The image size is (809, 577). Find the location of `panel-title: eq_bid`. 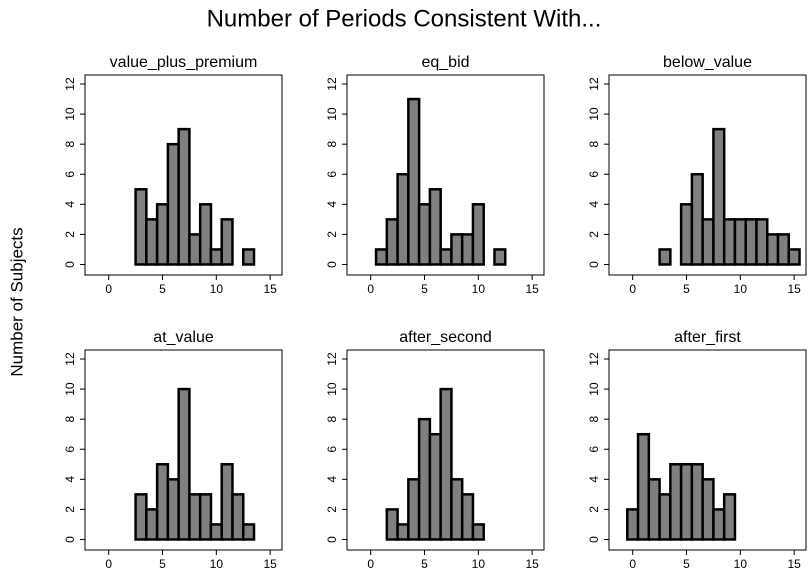

panel-title: eq_bid is located at coordinates (445, 62).